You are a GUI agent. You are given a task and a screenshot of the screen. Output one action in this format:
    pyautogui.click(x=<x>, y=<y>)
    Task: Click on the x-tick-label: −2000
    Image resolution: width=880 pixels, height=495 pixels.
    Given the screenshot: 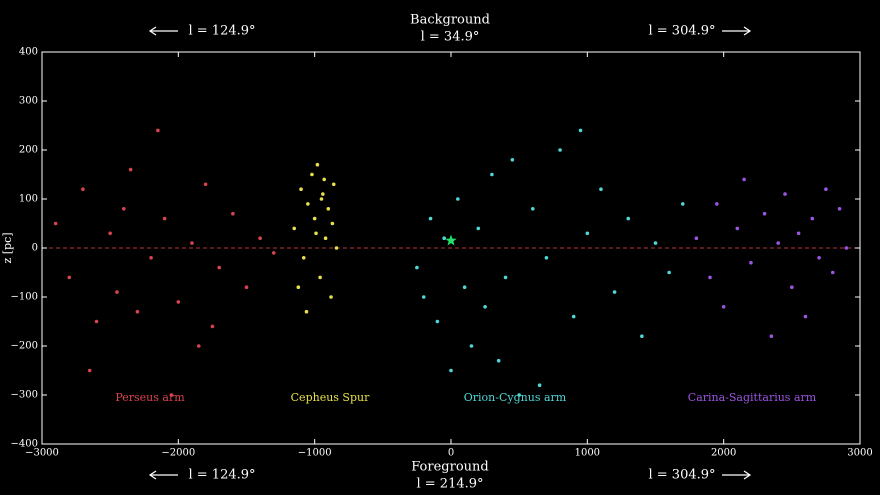 What is the action you would take?
    pyautogui.click(x=178, y=453)
    